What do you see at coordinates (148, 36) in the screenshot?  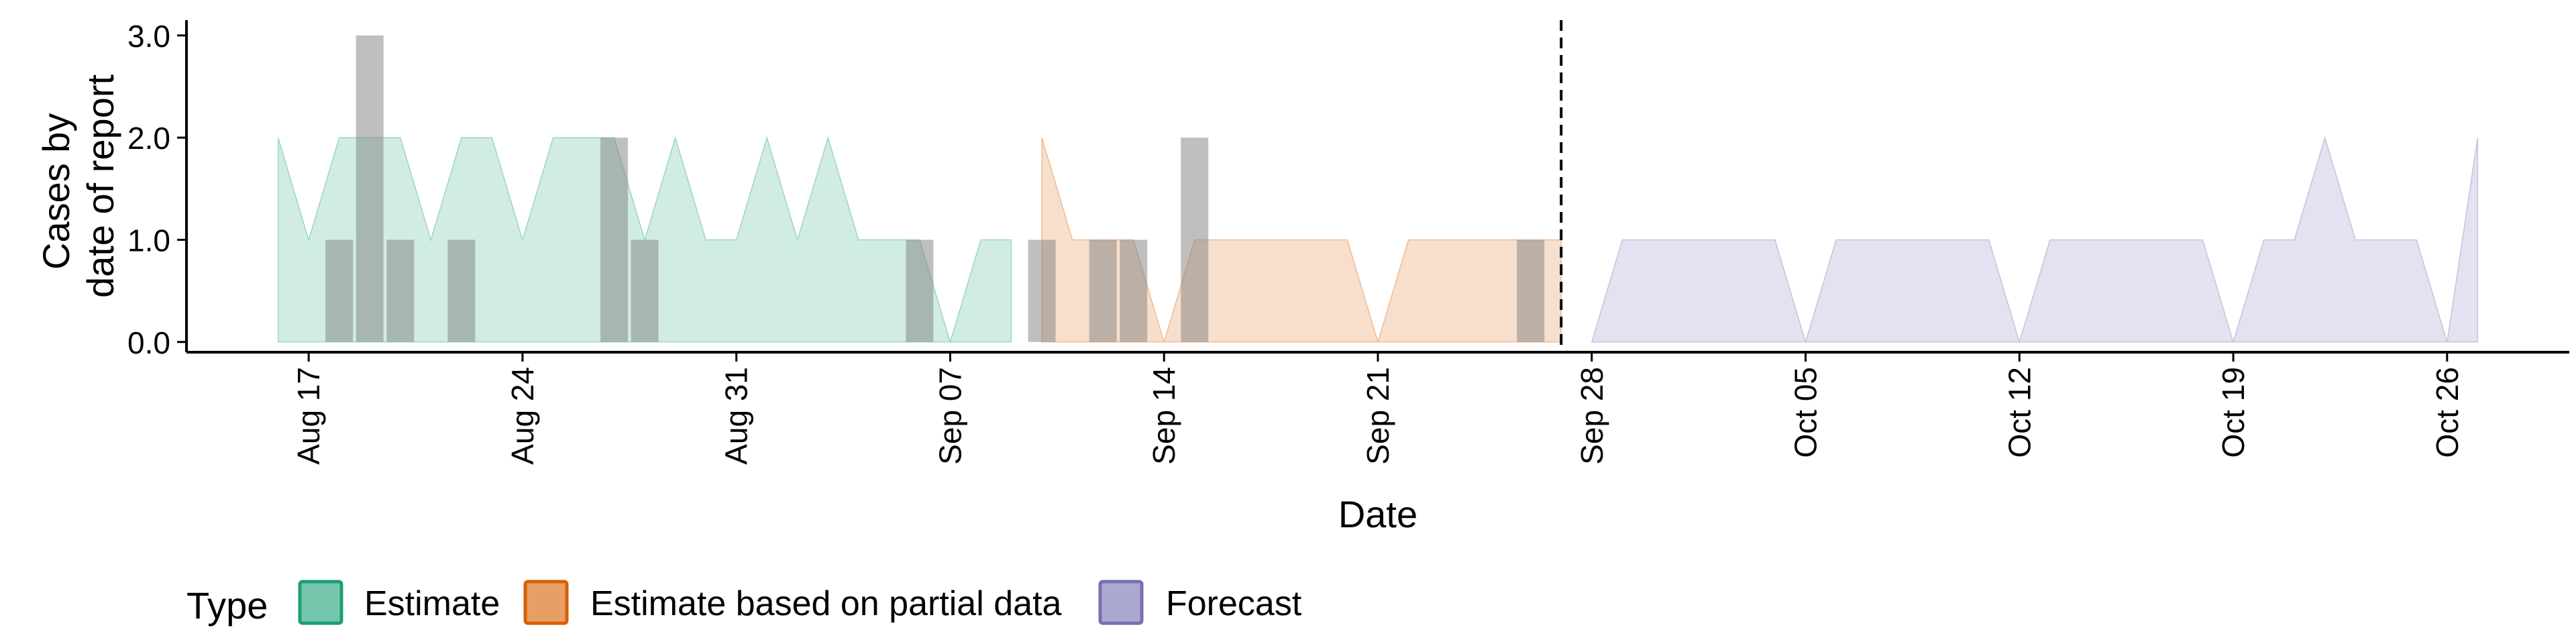 I see `y-tick-label: 3.0` at bounding box center [148, 36].